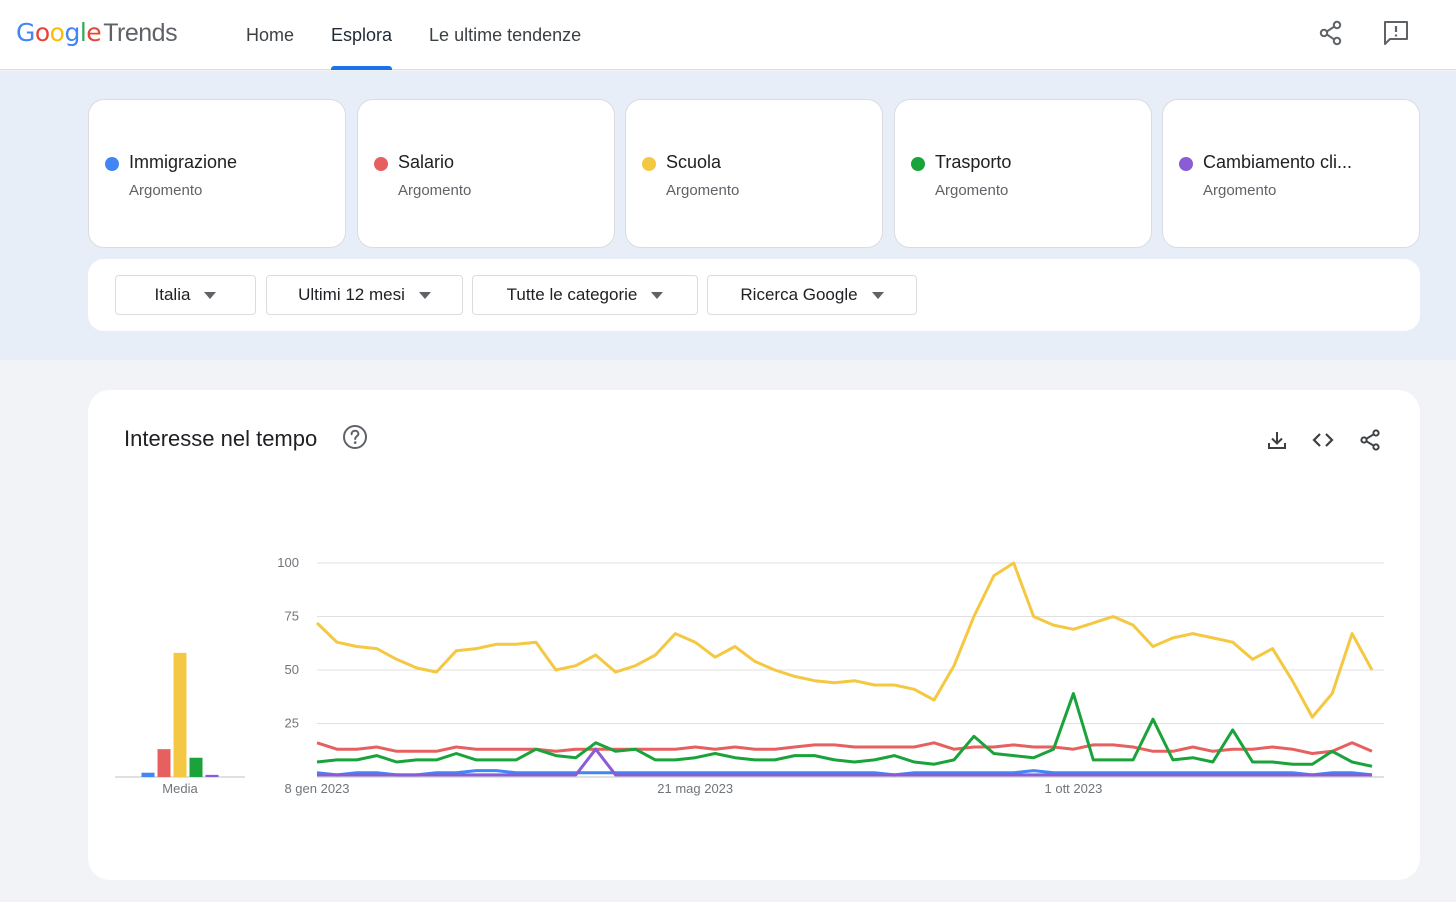 The height and width of the screenshot is (902, 1456). Describe the element at coordinates (25, 32) in the screenshot. I see `logo-letter: G` at that location.